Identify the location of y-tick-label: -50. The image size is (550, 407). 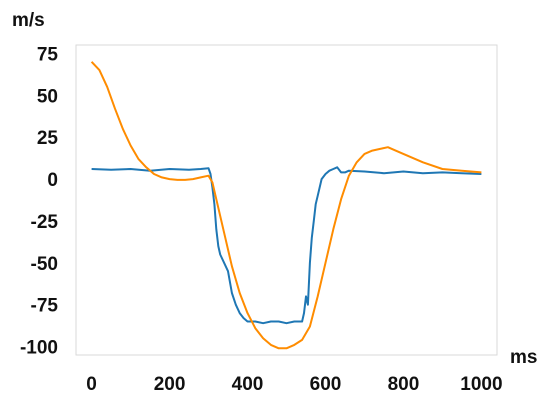
(44, 264).